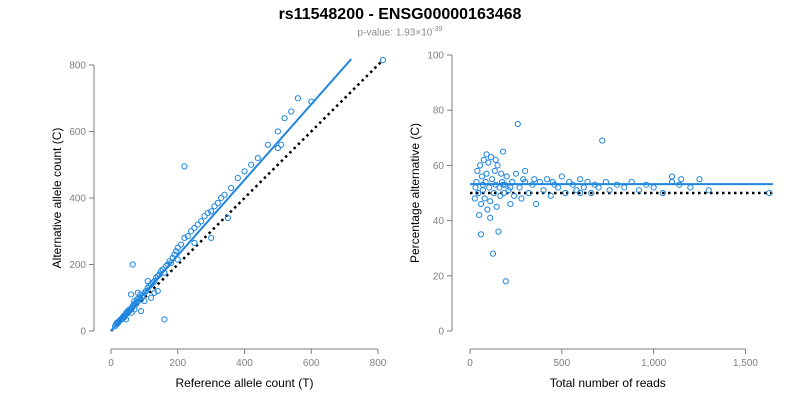  What do you see at coordinates (77, 198) in the screenshot?
I see `left-y-tick-label: 400` at bounding box center [77, 198].